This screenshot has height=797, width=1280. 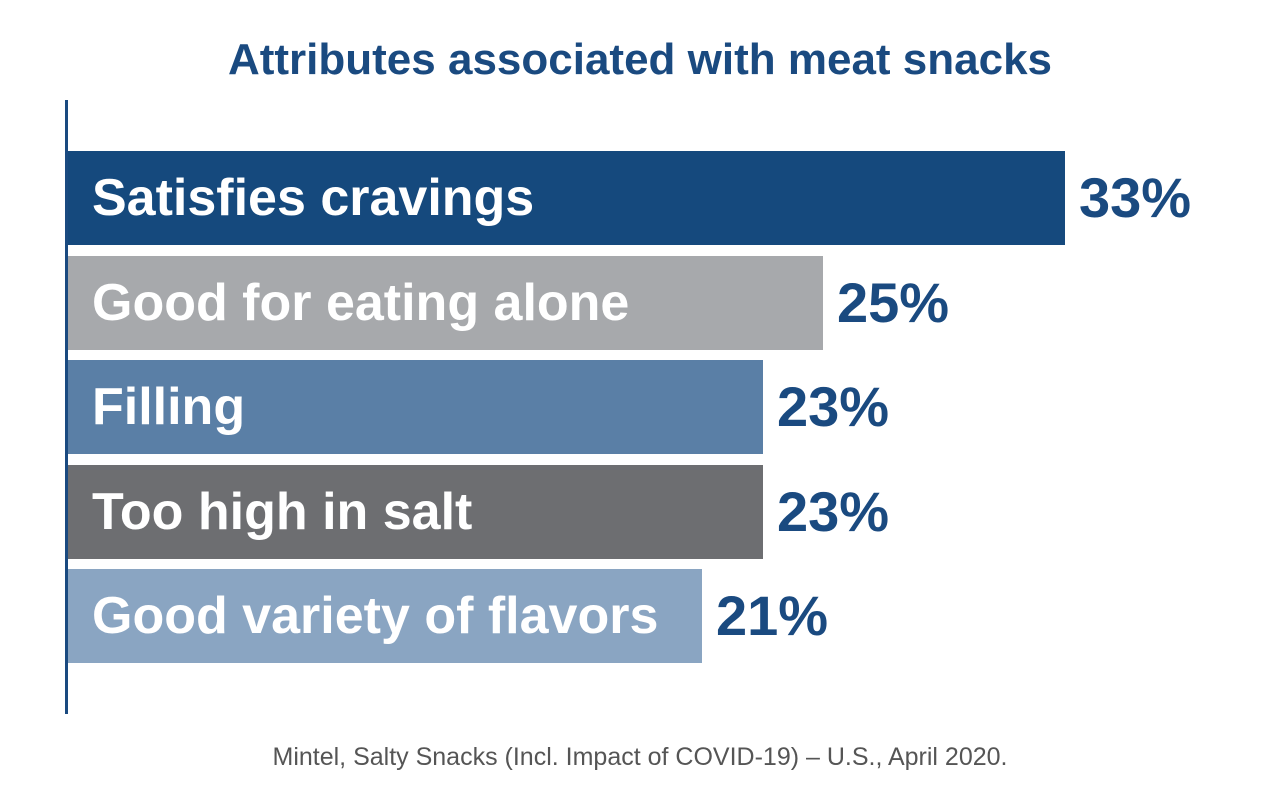 I want to click on chart-title: Attributes associated with meat snacks, so click(x=640, y=59).